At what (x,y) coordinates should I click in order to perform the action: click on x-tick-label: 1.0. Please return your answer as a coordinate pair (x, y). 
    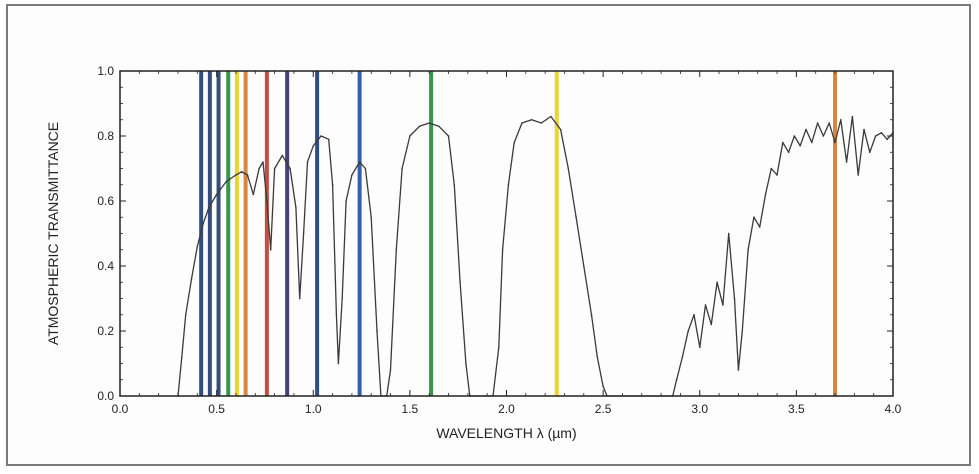
    Looking at the image, I should click on (313, 409).